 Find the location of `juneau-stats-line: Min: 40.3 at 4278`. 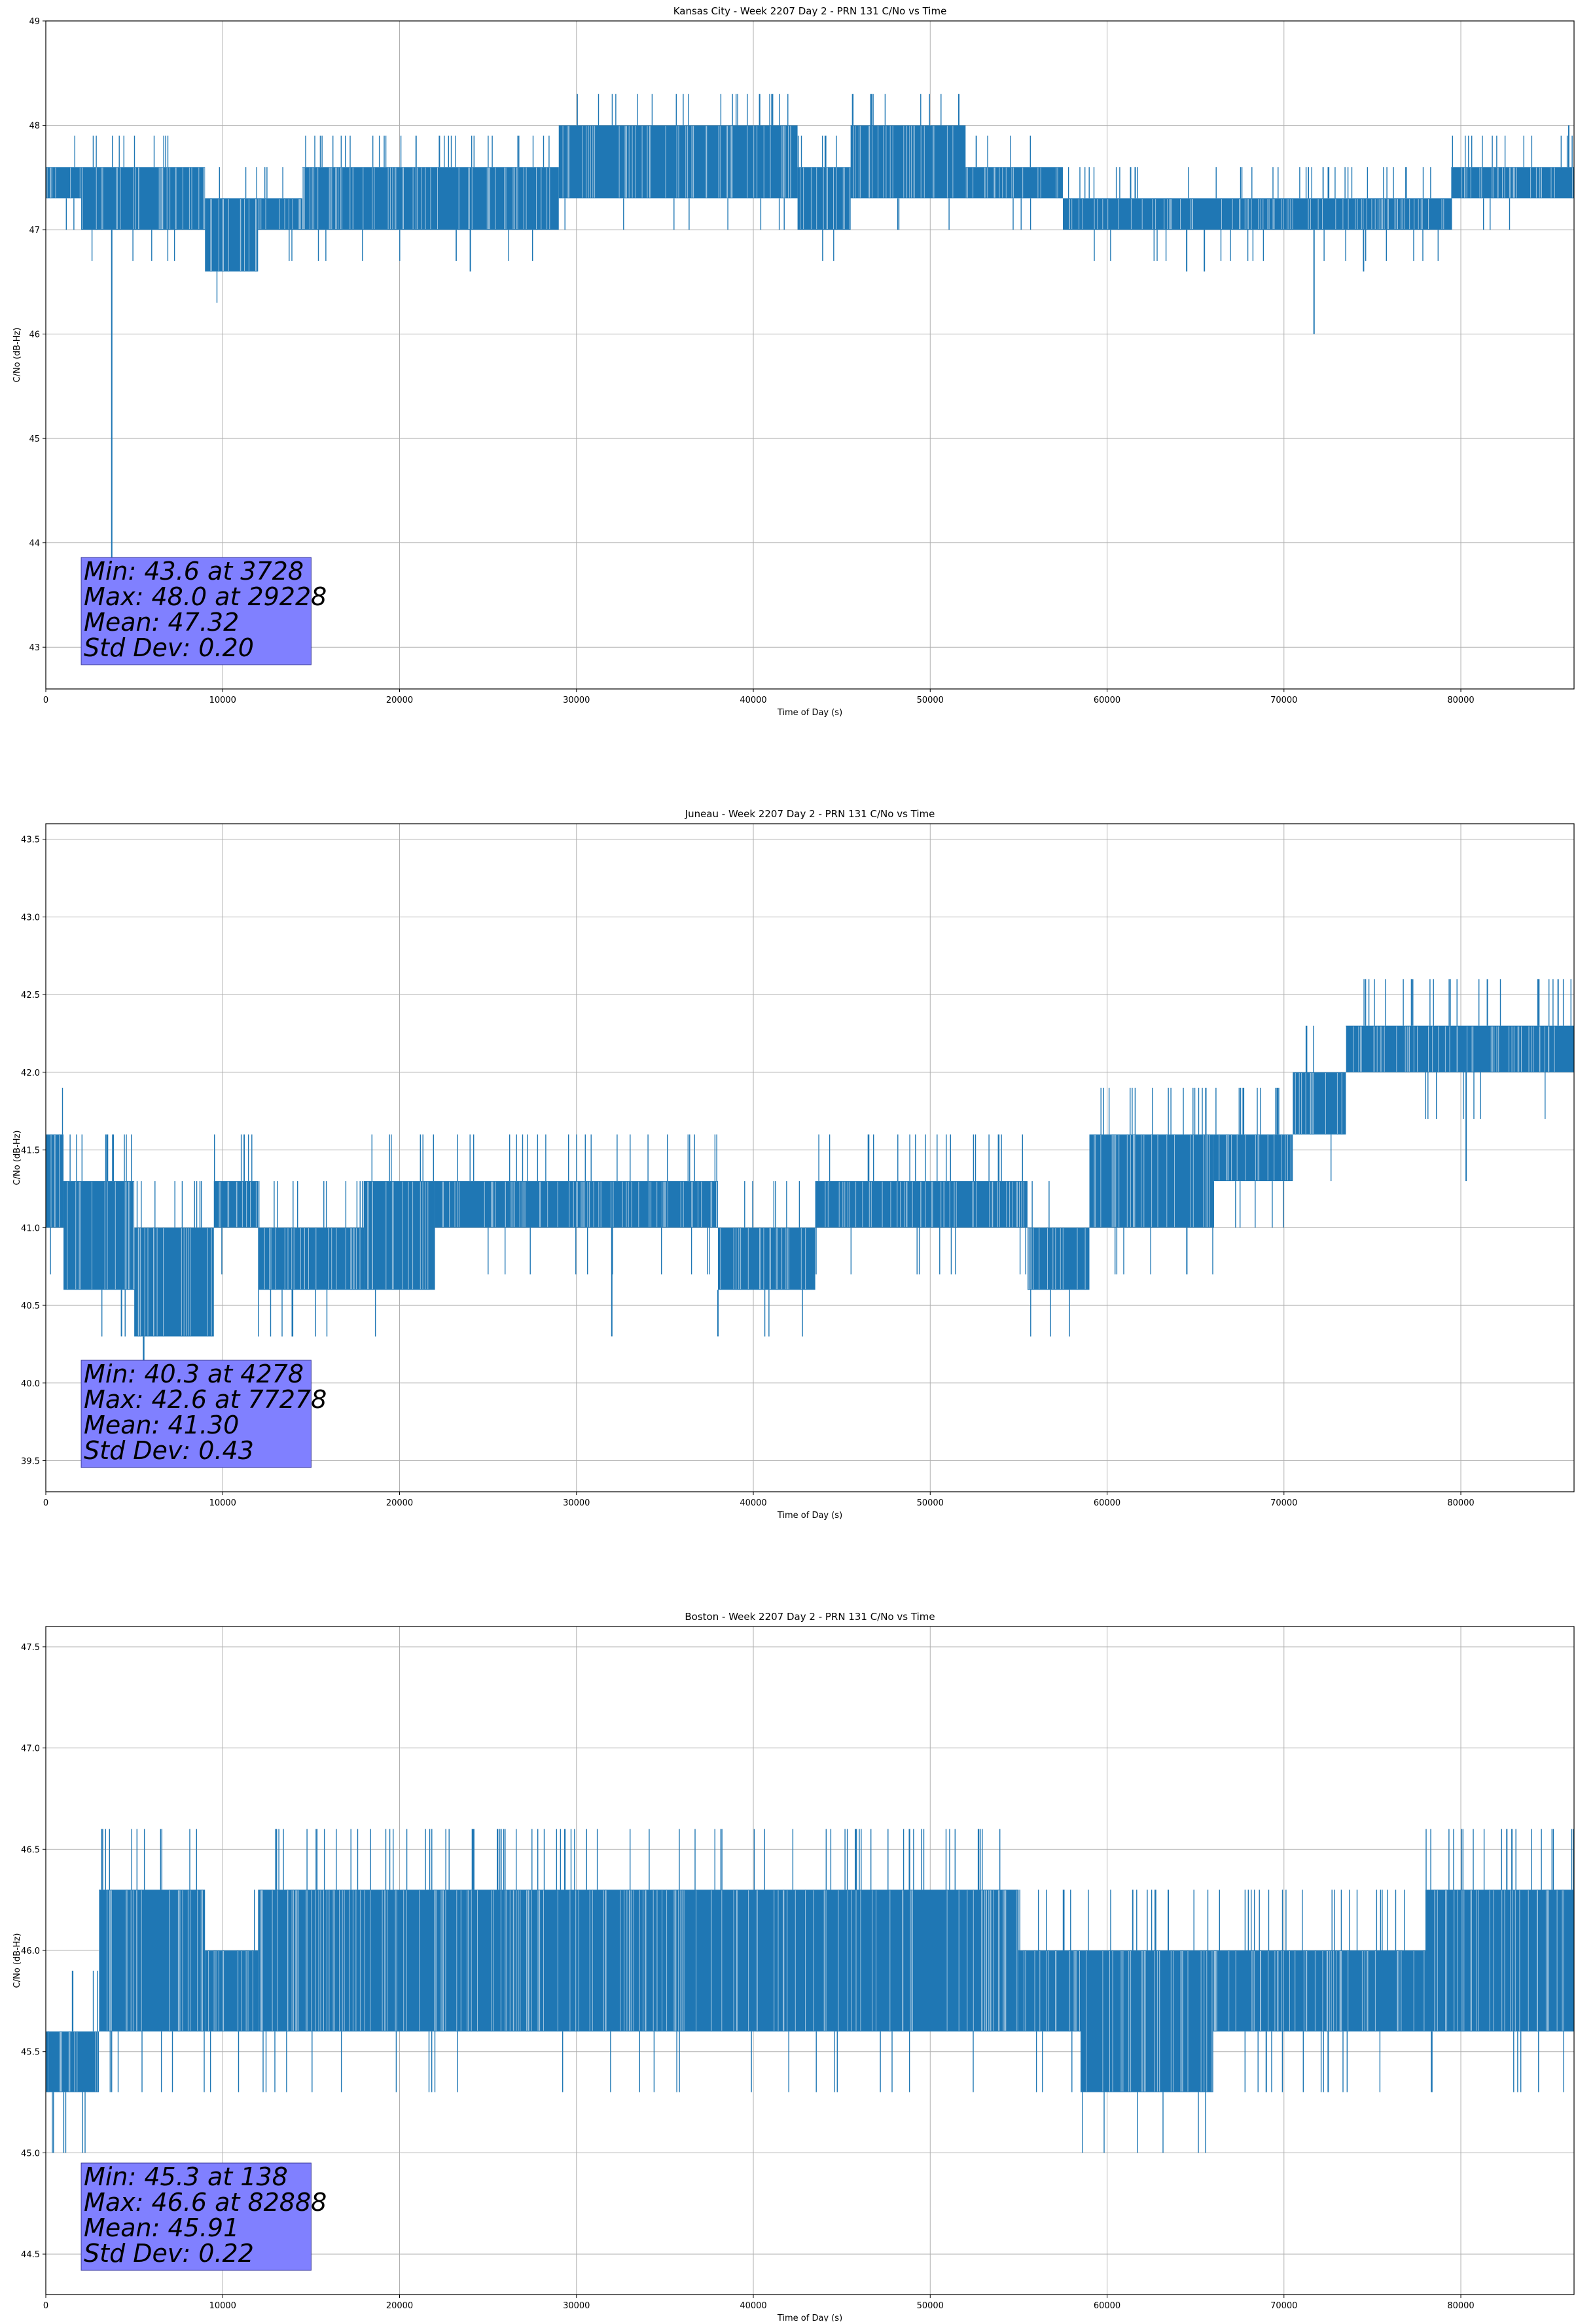

juneau-stats-line: Min: 40.3 at 4278 is located at coordinates (194, 1374).